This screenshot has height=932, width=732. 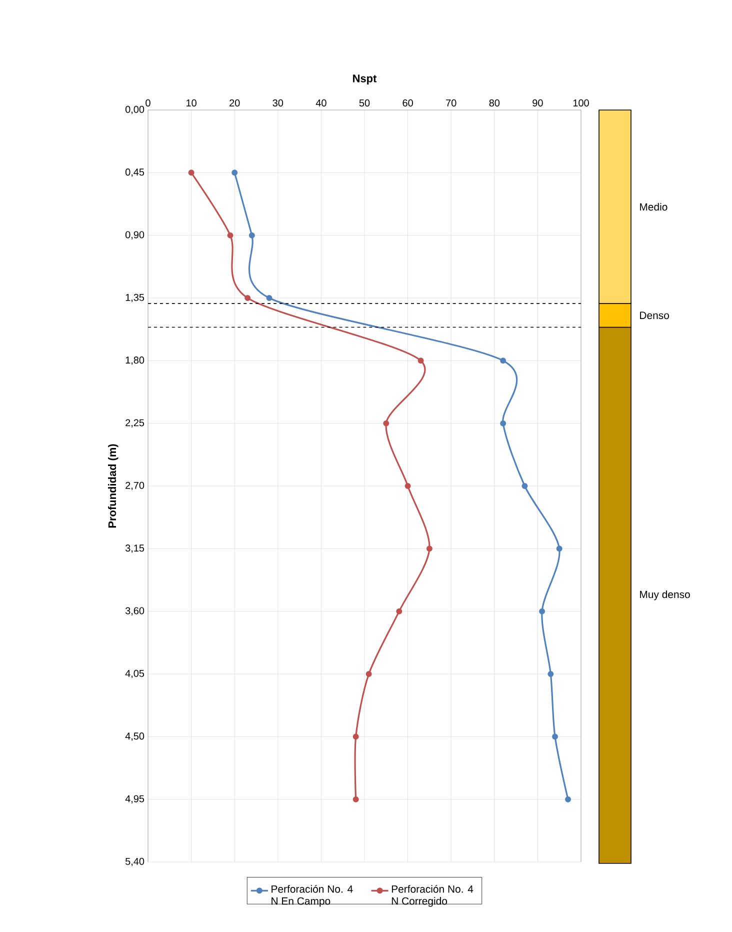 I want to click on x-axis-title: Nspt, so click(x=365, y=79).